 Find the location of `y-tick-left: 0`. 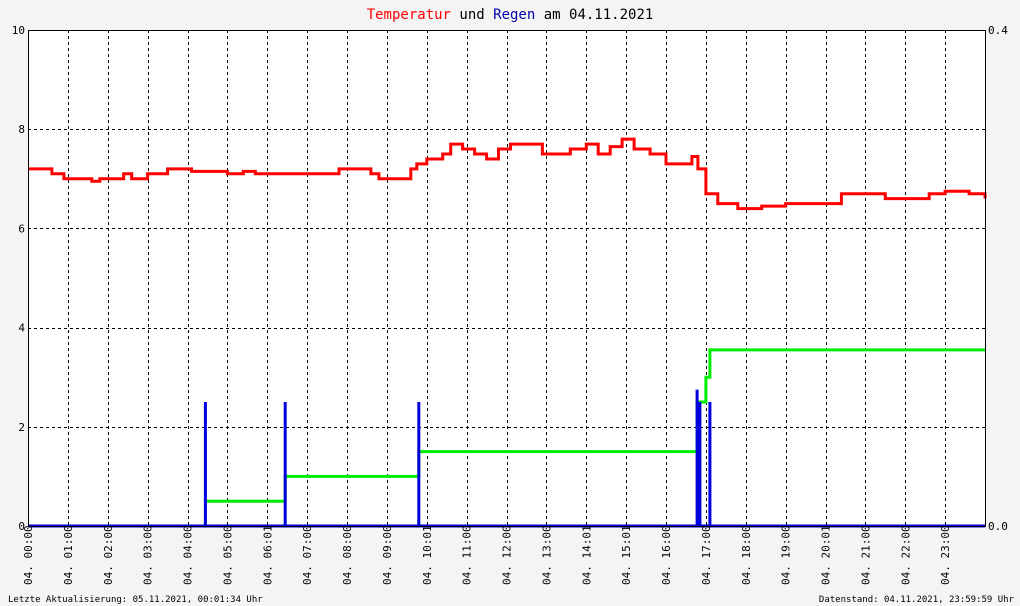

y-tick-left: 0 is located at coordinates (21, 526).